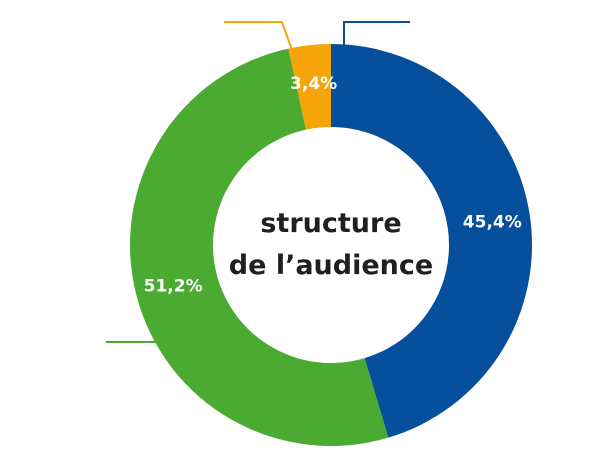 The image size is (600, 450). Describe the element at coordinates (331, 265) in the screenshot. I see `center-title-line-2: de l’audience` at that location.